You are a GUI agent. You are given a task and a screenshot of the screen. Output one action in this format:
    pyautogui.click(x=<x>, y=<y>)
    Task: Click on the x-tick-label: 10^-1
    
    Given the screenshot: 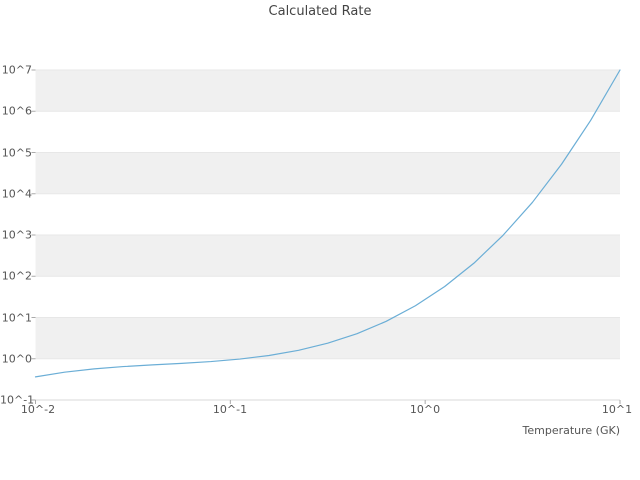 What is the action you would take?
    pyautogui.click(x=230, y=409)
    